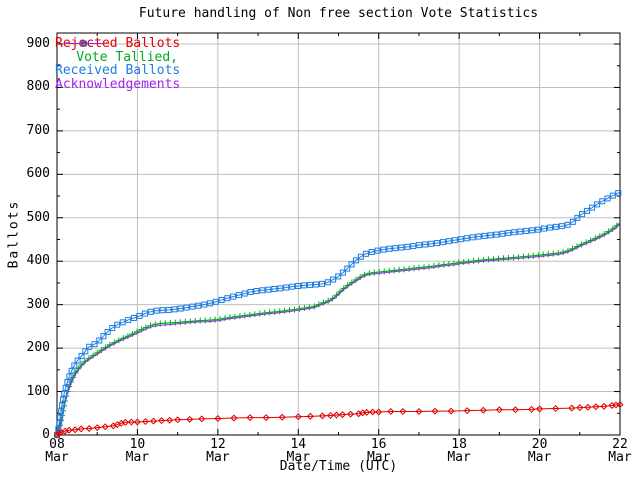  Describe the element at coordinates (298, 444) in the screenshot. I see `x-tick-day: 14` at that location.